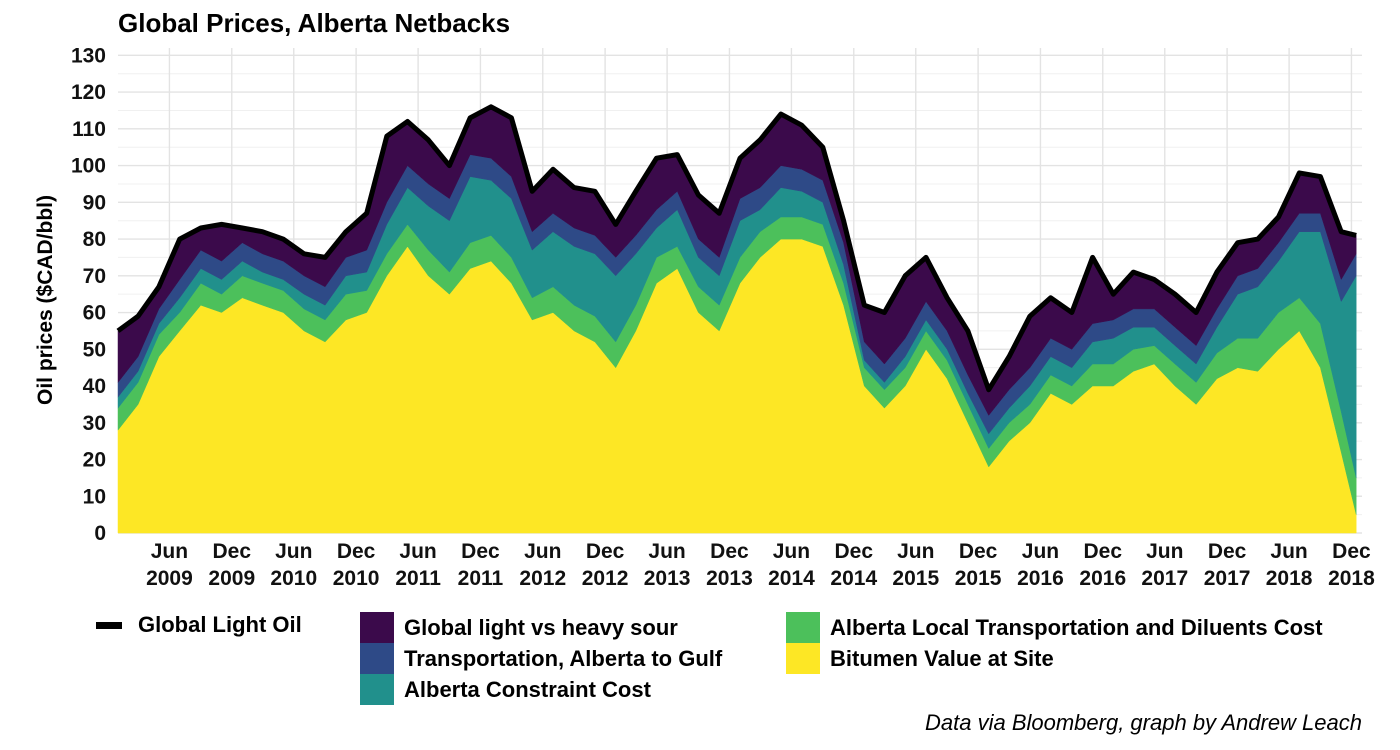 The image size is (1400, 750). Describe the element at coordinates (541, 627) in the screenshot. I see `legend-label: Global light vs heavy sour` at that location.